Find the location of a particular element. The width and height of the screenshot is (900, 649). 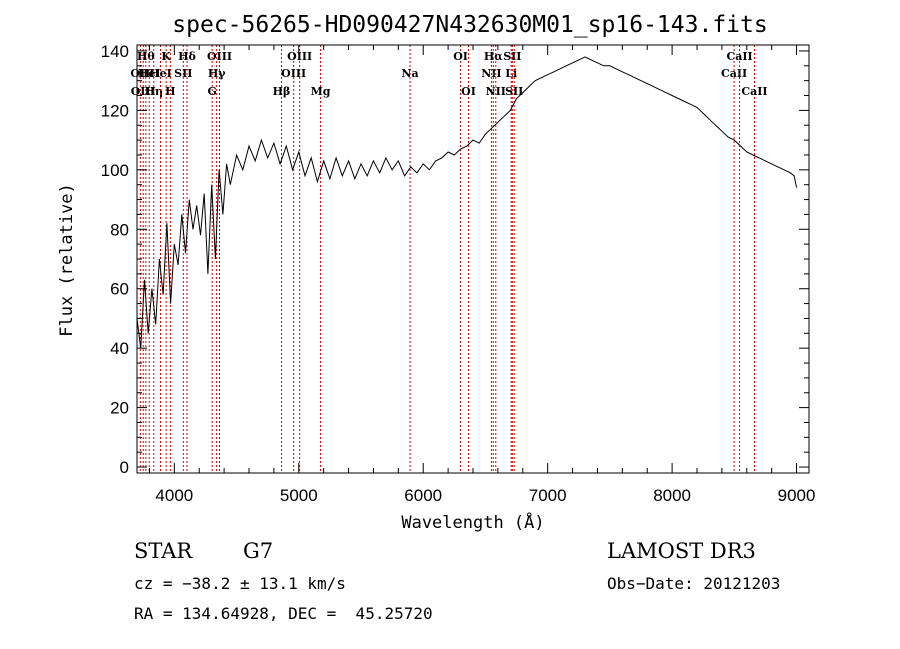

x-tick-label: 5000 is located at coordinates (299, 495).